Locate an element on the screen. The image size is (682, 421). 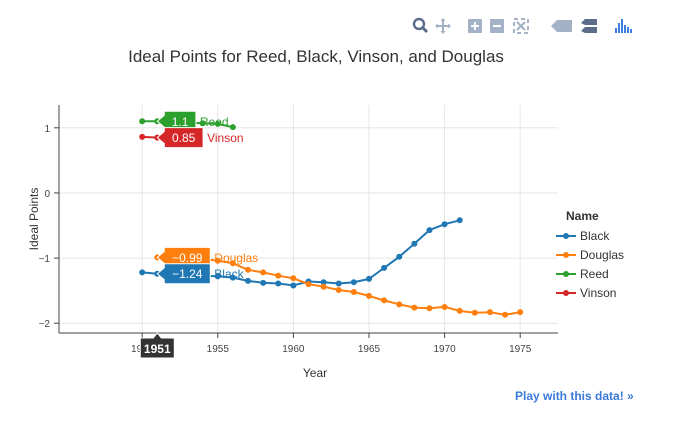
hover-name-label: Black is located at coordinates (229, 274).